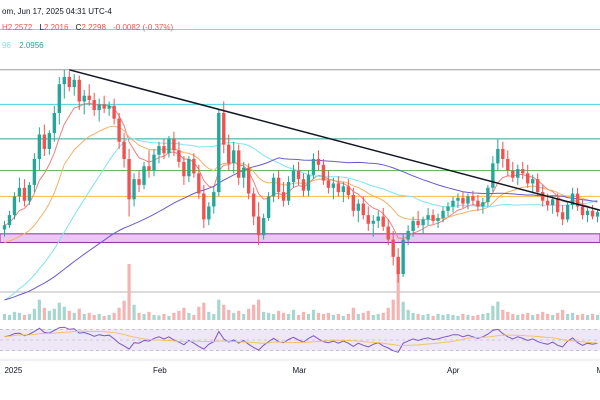  Describe the element at coordinates (301, 338) in the screenshot. I see `rsi-ma-line` at that location.